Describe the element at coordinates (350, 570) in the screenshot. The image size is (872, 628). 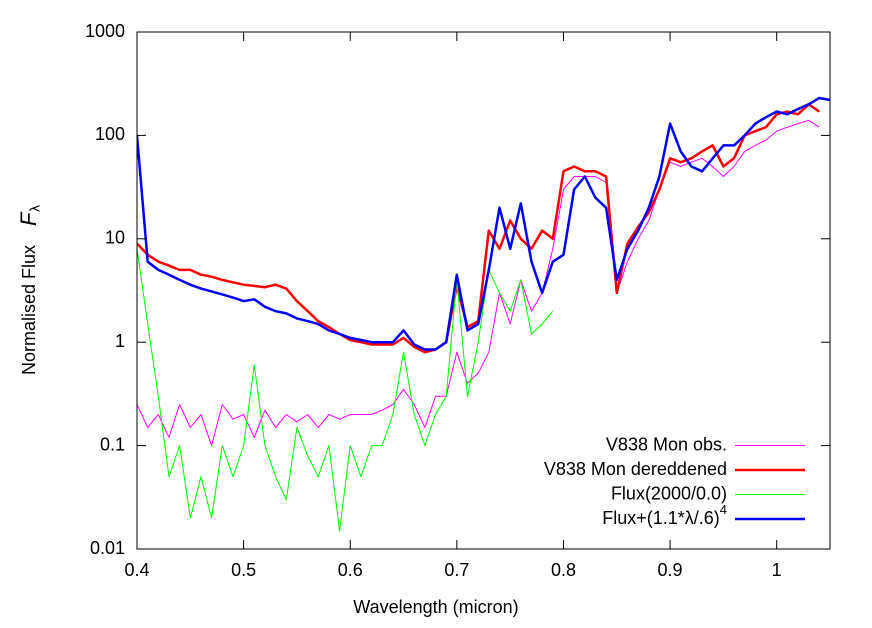
I see `x-tick-label: 0.6` at that location.